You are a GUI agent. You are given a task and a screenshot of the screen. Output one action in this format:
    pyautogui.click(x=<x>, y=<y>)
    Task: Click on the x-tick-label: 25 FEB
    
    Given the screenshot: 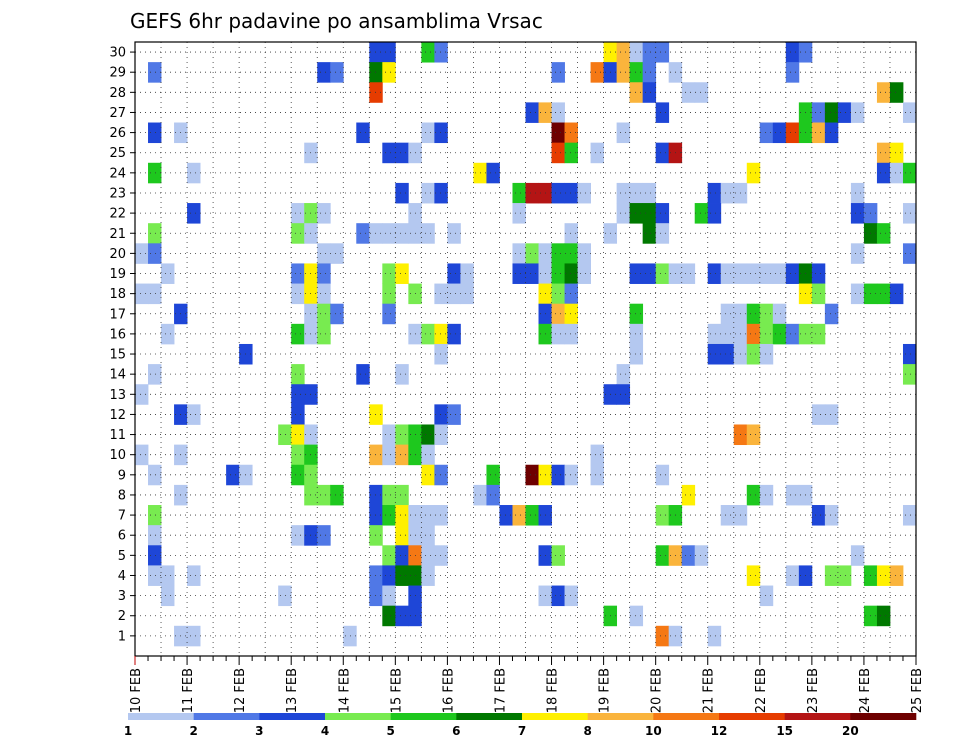 What is the action you would take?
    pyautogui.click(x=917, y=690)
    